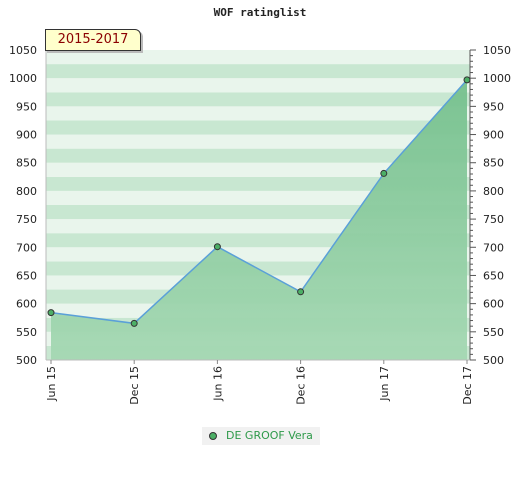  Describe the element at coordinates (493, 219) in the screenshot. I see `y-tick-label-right: 750` at that location.